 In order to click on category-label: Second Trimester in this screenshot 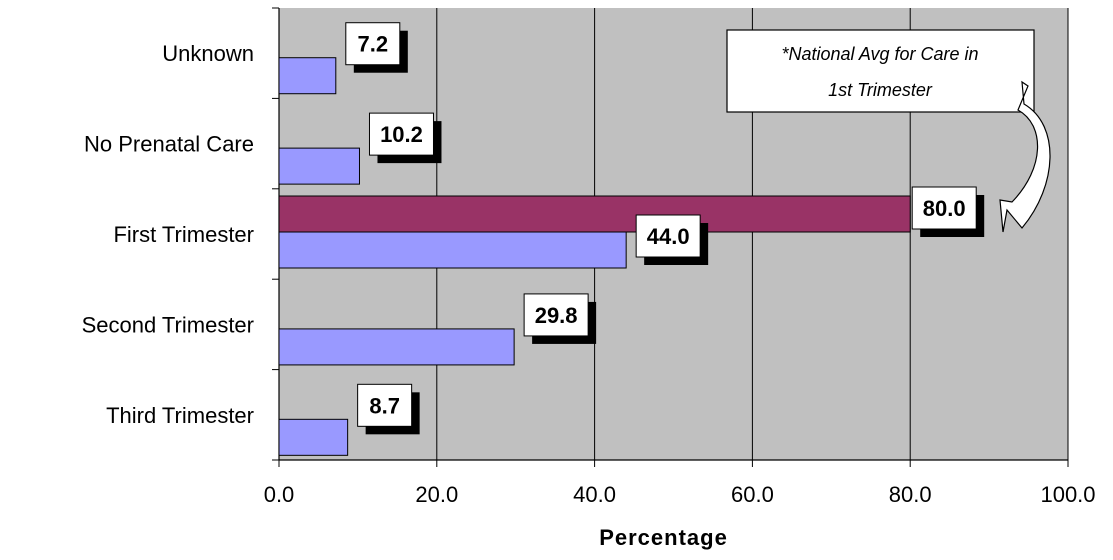, I will do `click(168, 324)`.